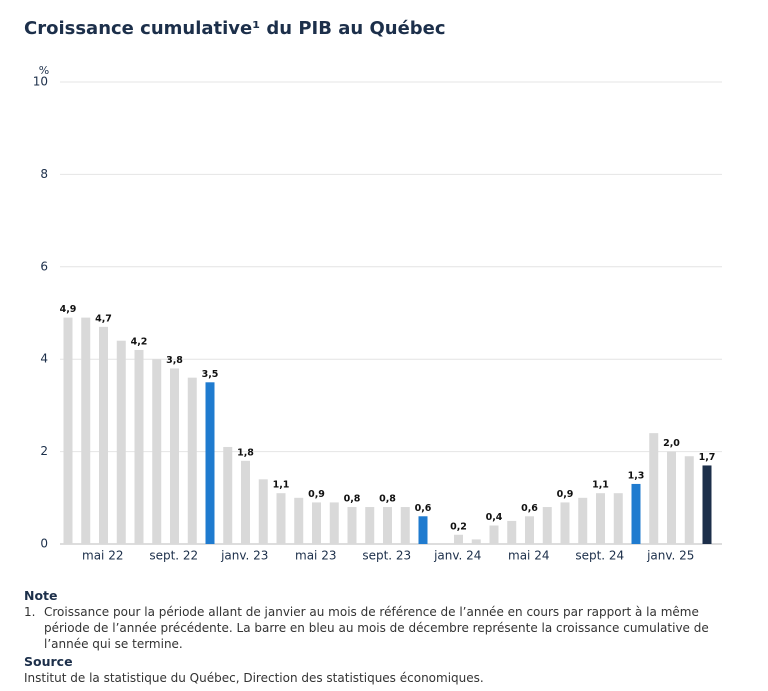 The width and height of the screenshot is (768, 691). I want to click on value-label: 2,0, so click(671, 443).